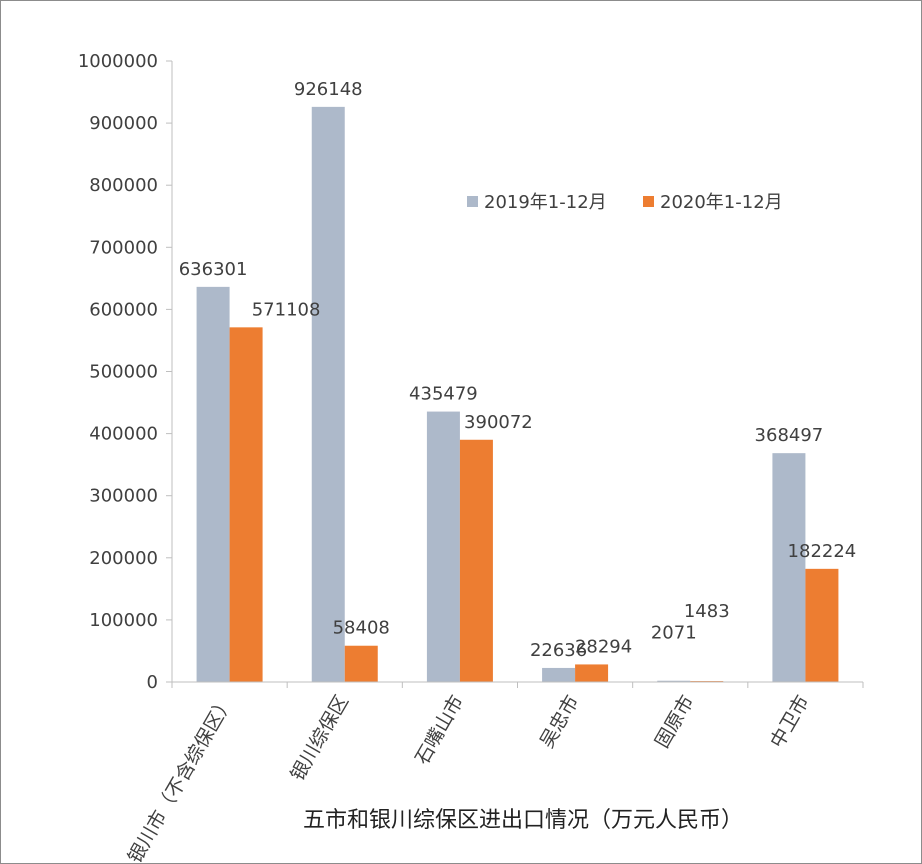 The height and width of the screenshot is (864, 922). What do you see at coordinates (675, 722) in the screenshot?
I see `category-label: 固原市` at bounding box center [675, 722].